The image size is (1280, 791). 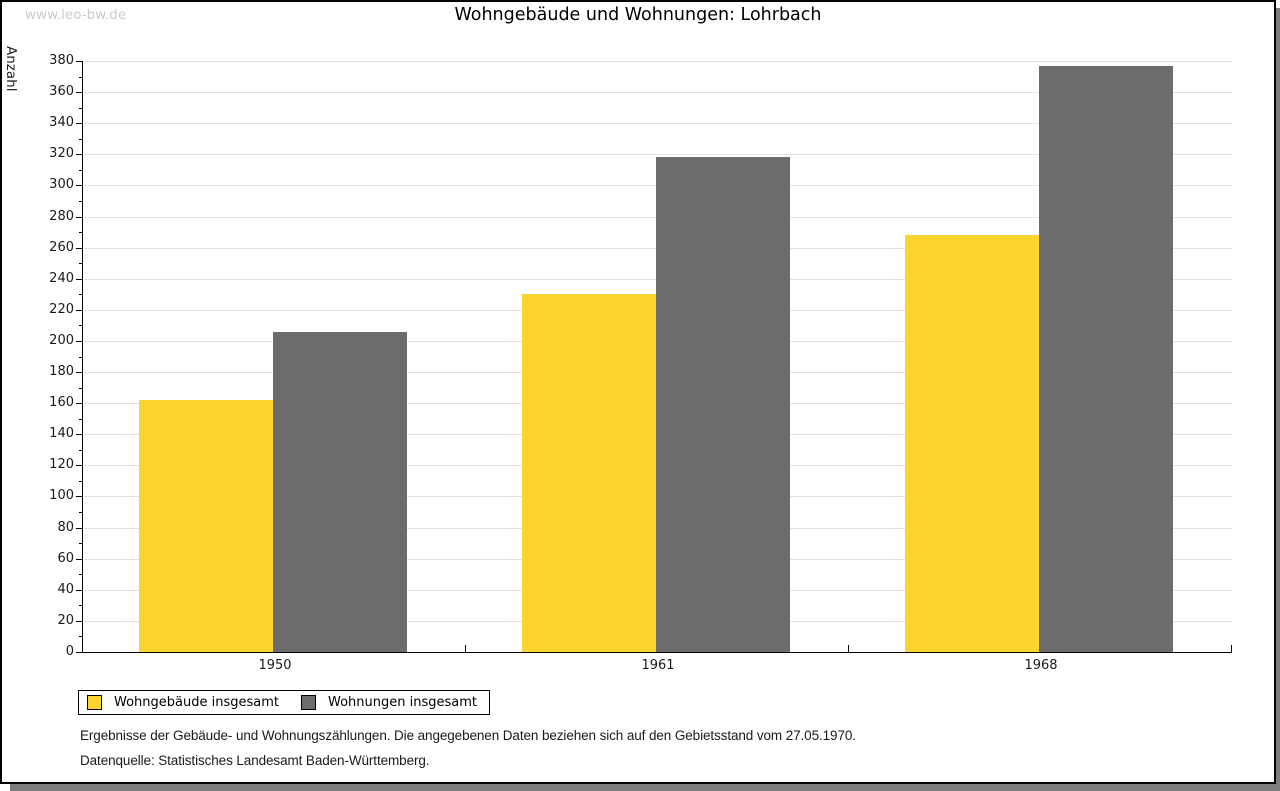 What do you see at coordinates (340, 491) in the screenshot?
I see `bar-wohnungen-insgesamt-1950` at bounding box center [340, 491].